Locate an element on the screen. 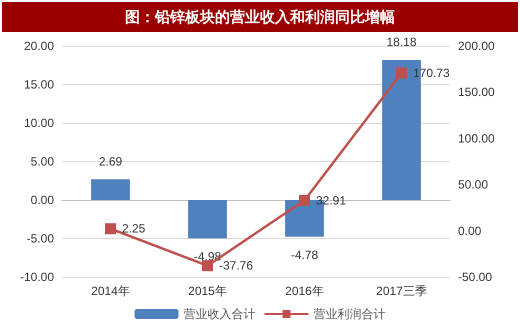  x-tick-label: 2015年 is located at coordinates (207, 291).